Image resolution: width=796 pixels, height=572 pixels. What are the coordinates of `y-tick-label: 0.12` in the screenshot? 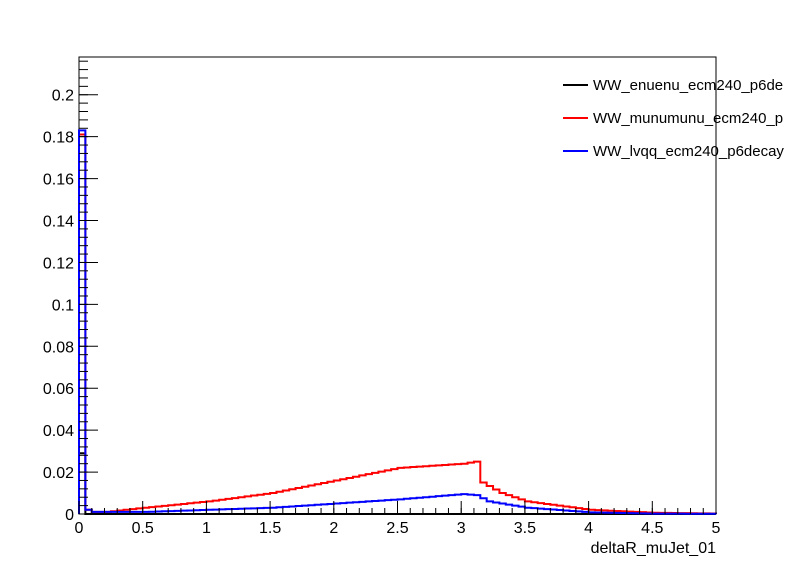 It's located at (58, 263).